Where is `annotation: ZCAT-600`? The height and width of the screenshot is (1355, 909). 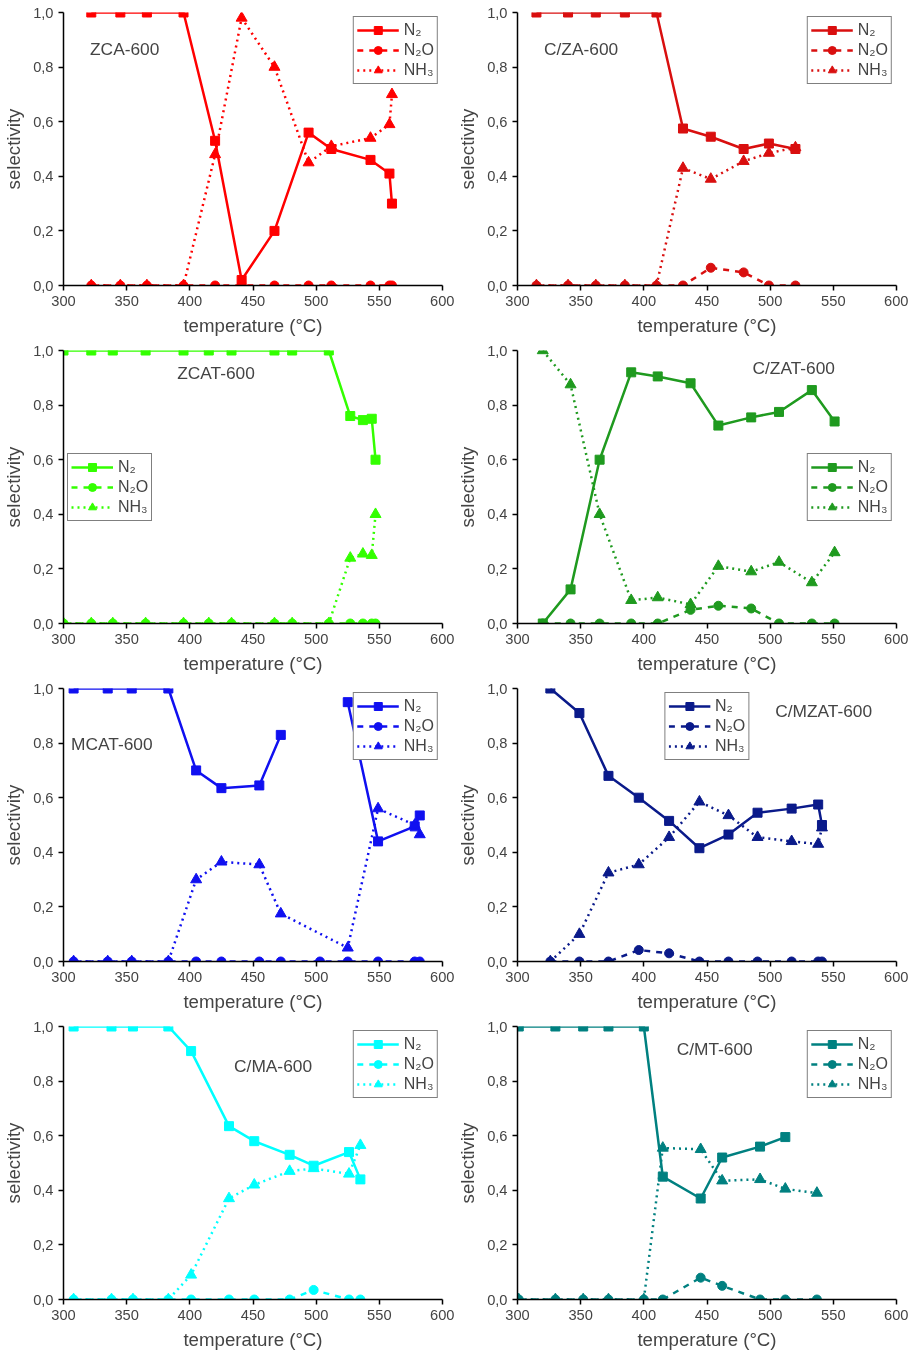 annotation: ZCAT-600 is located at coordinates (216, 373).